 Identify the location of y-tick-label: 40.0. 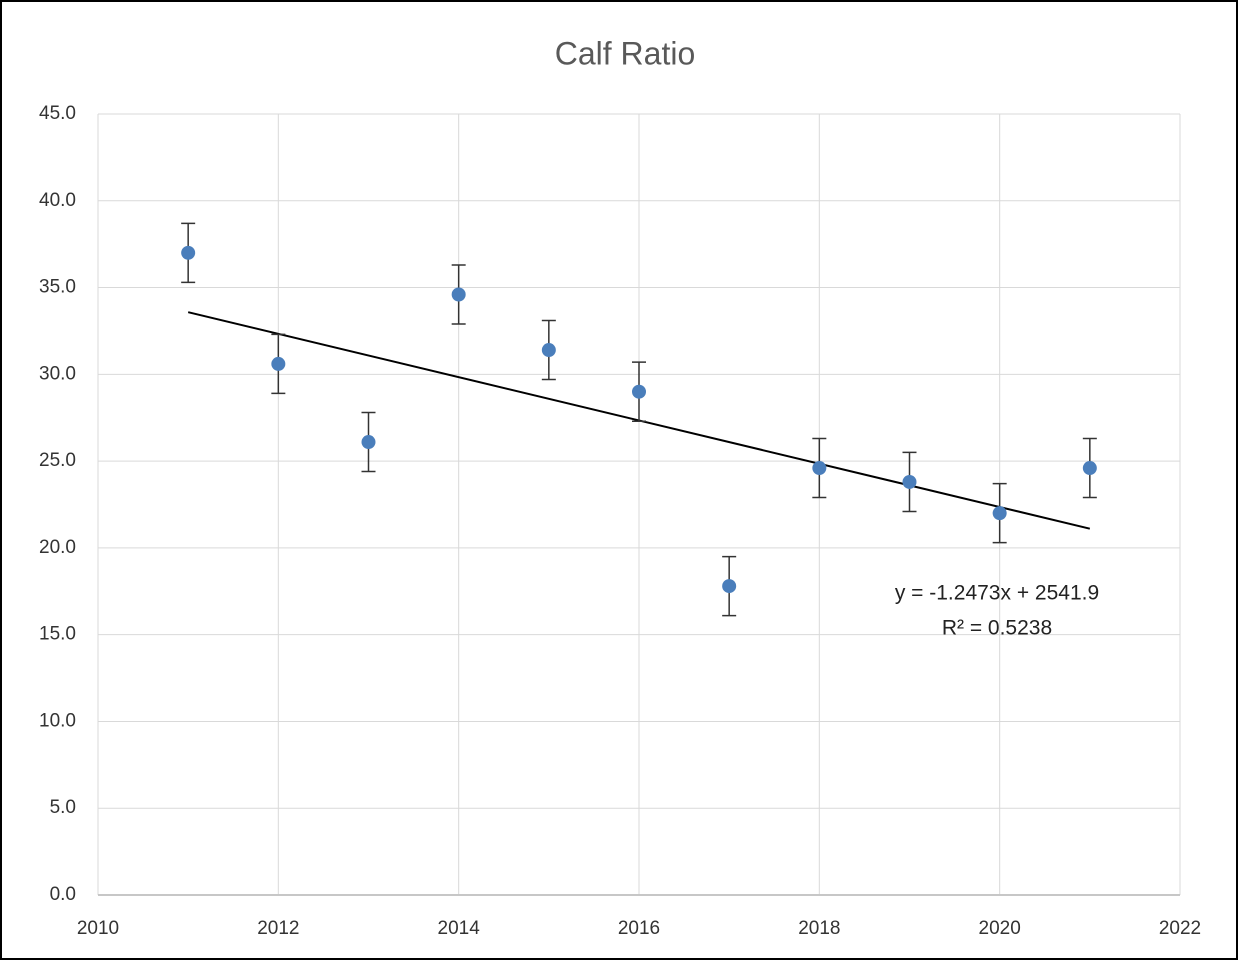
(57, 200).